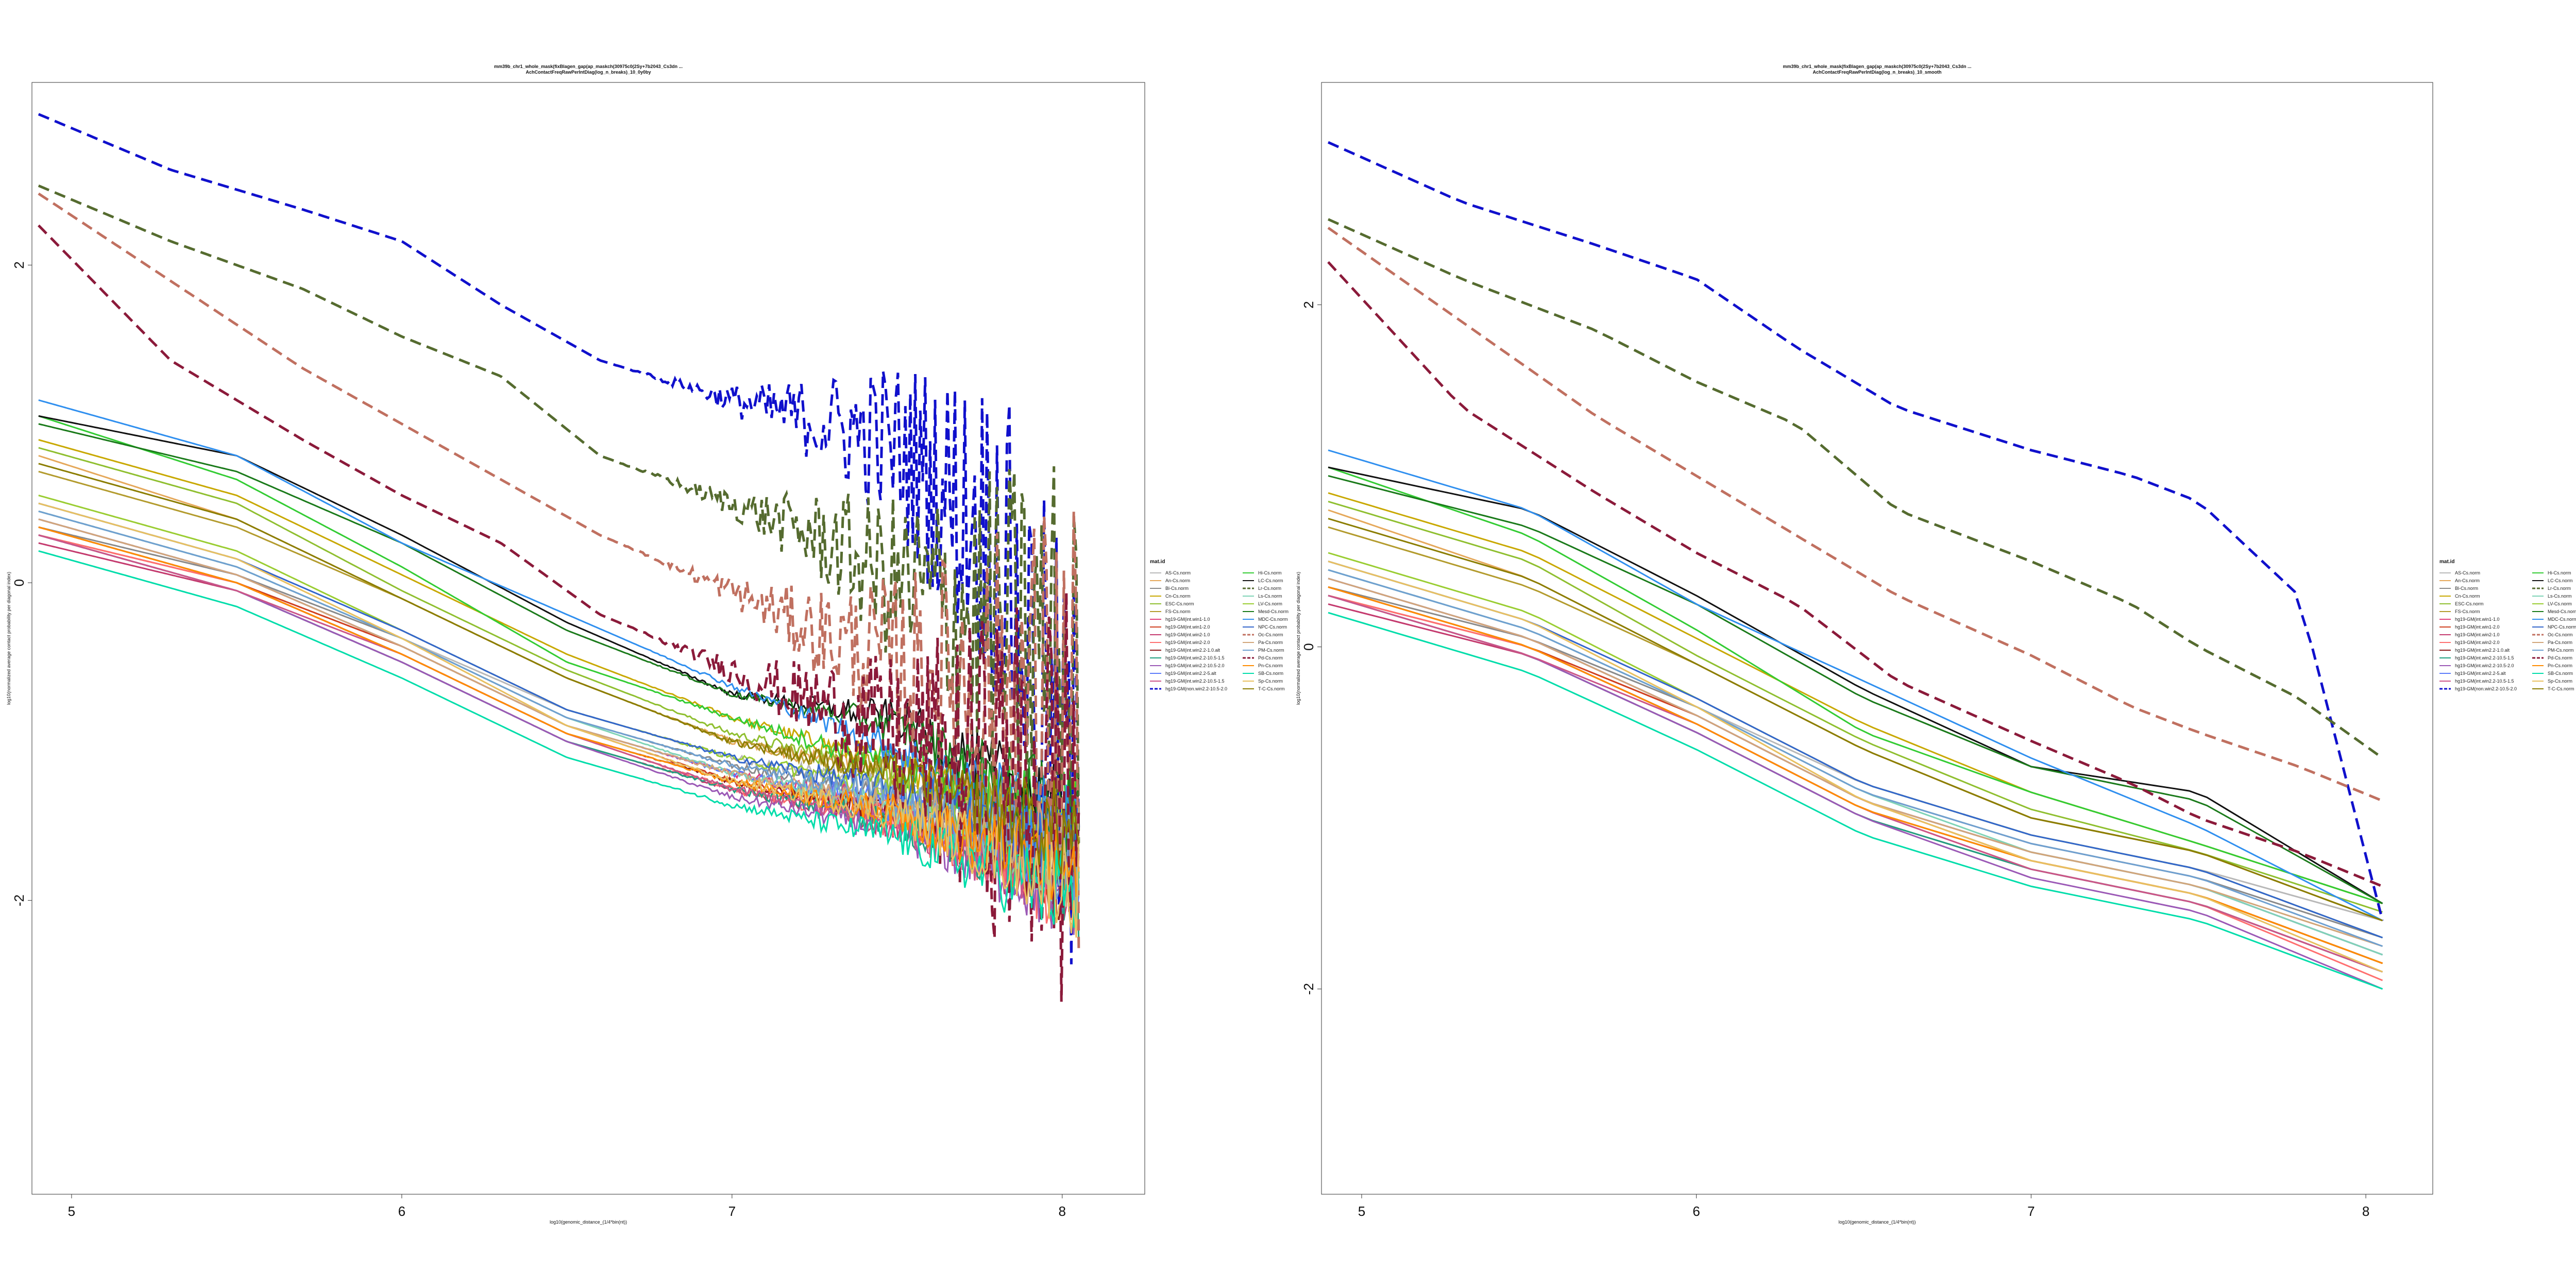  Describe the element at coordinates (1271, 673) in the screenshot. I see `legend-label: SB-Cs.norm` at that location.